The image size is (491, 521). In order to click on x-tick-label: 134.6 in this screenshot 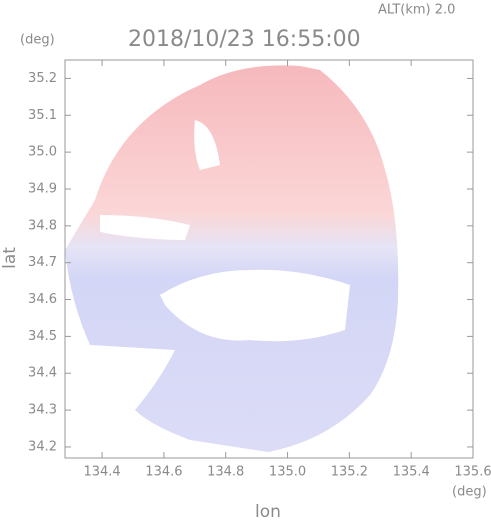, I will do `click(163, 472)`.